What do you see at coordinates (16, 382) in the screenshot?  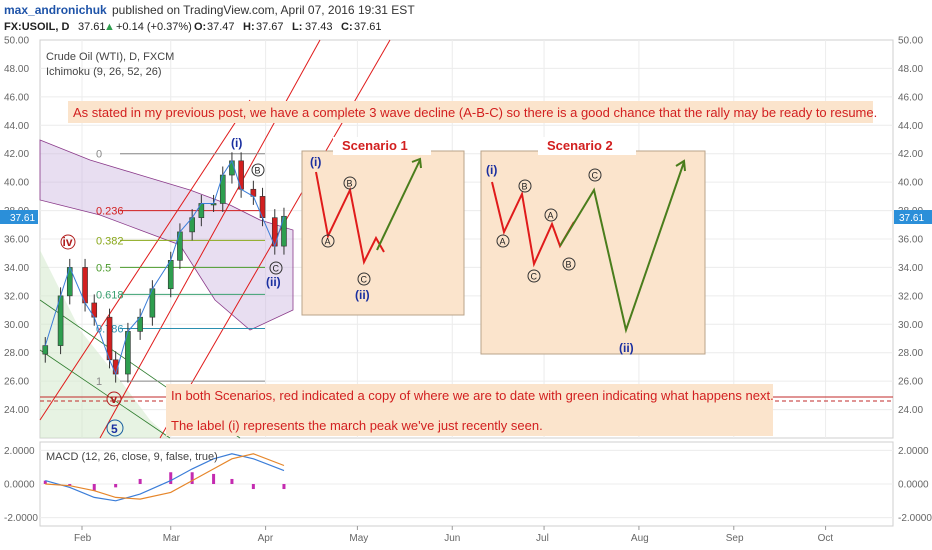 I see `y-tick-left-1: 26.00` at bounding box center [16, 382].